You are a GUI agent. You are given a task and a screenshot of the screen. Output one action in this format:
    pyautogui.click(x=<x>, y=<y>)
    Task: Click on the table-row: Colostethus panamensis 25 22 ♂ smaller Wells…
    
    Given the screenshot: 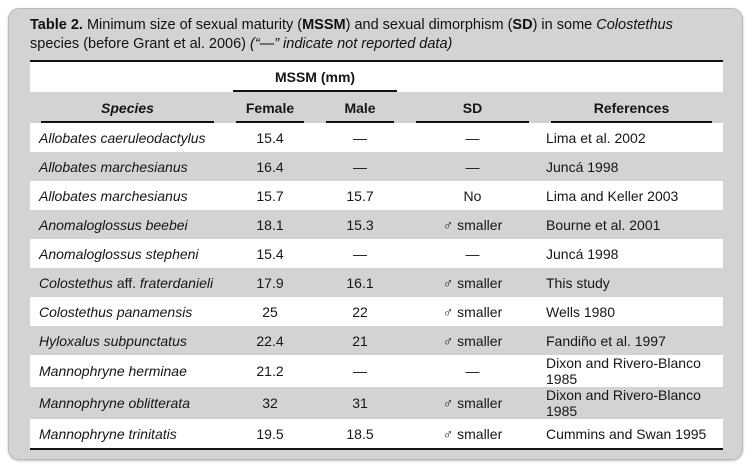 What is the action you would take?
    pyautogui.click(x=376, y=311)
    